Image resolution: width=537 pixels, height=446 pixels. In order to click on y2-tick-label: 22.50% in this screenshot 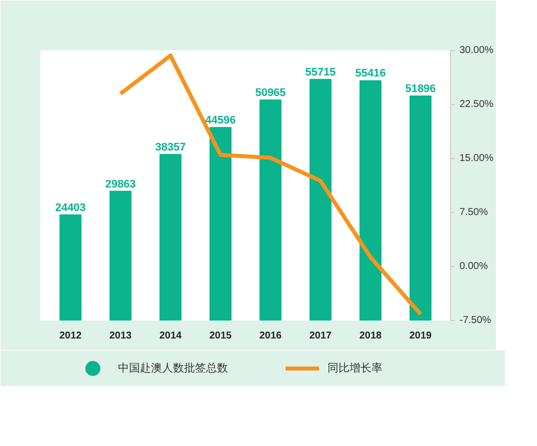, I will do `click(477, 104)`.